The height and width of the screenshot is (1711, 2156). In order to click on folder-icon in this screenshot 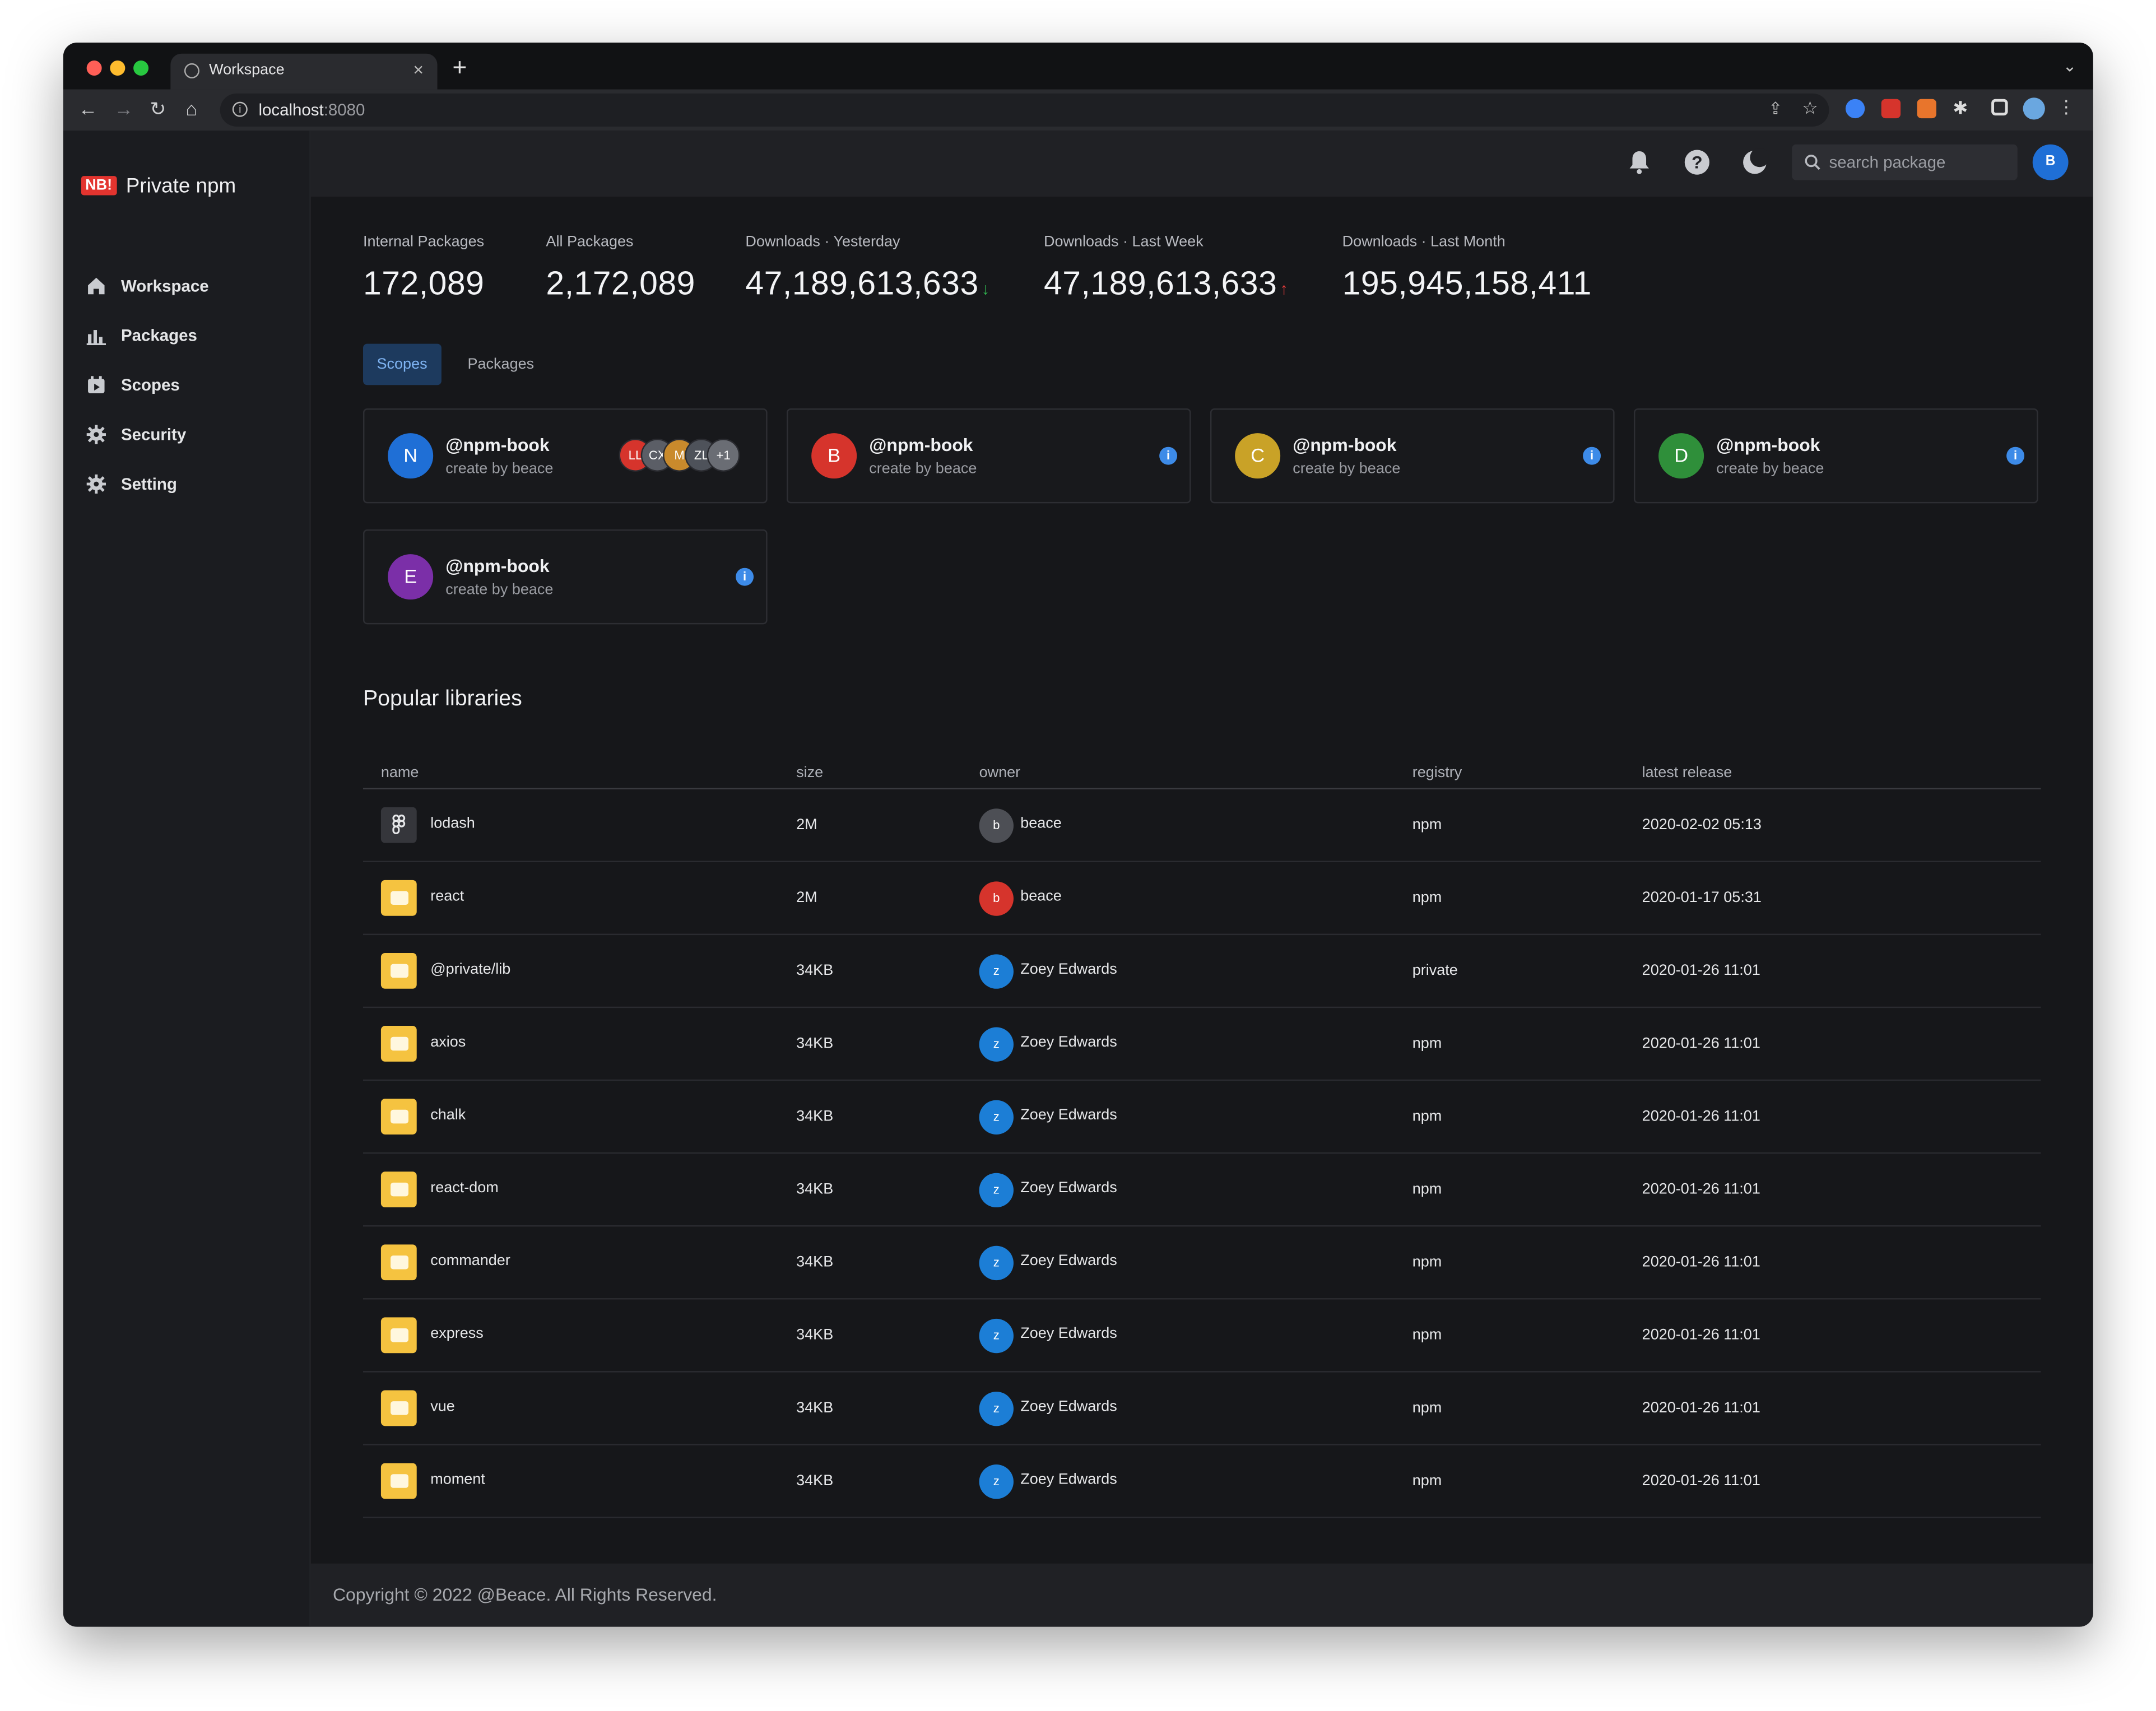, I will do `click(398, 1117)`.